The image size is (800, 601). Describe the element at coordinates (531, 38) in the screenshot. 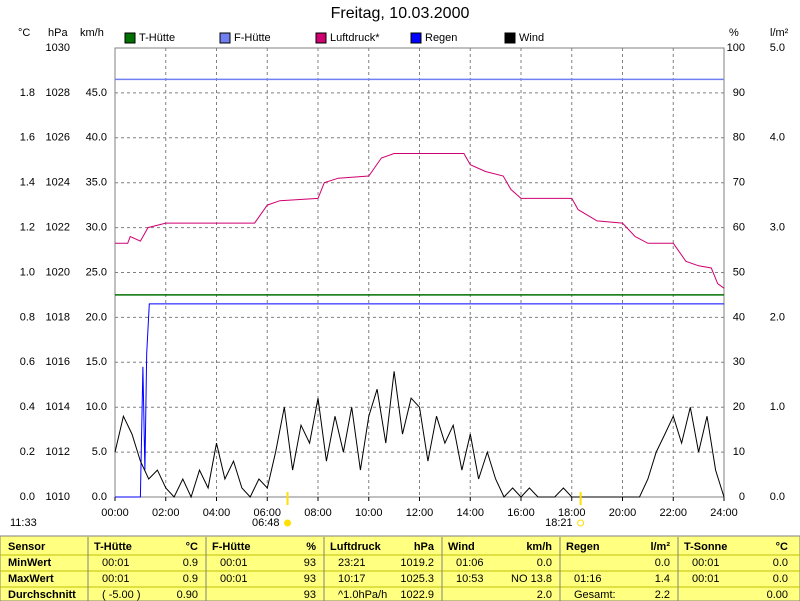

I see `legend-label: Wind` at that location.